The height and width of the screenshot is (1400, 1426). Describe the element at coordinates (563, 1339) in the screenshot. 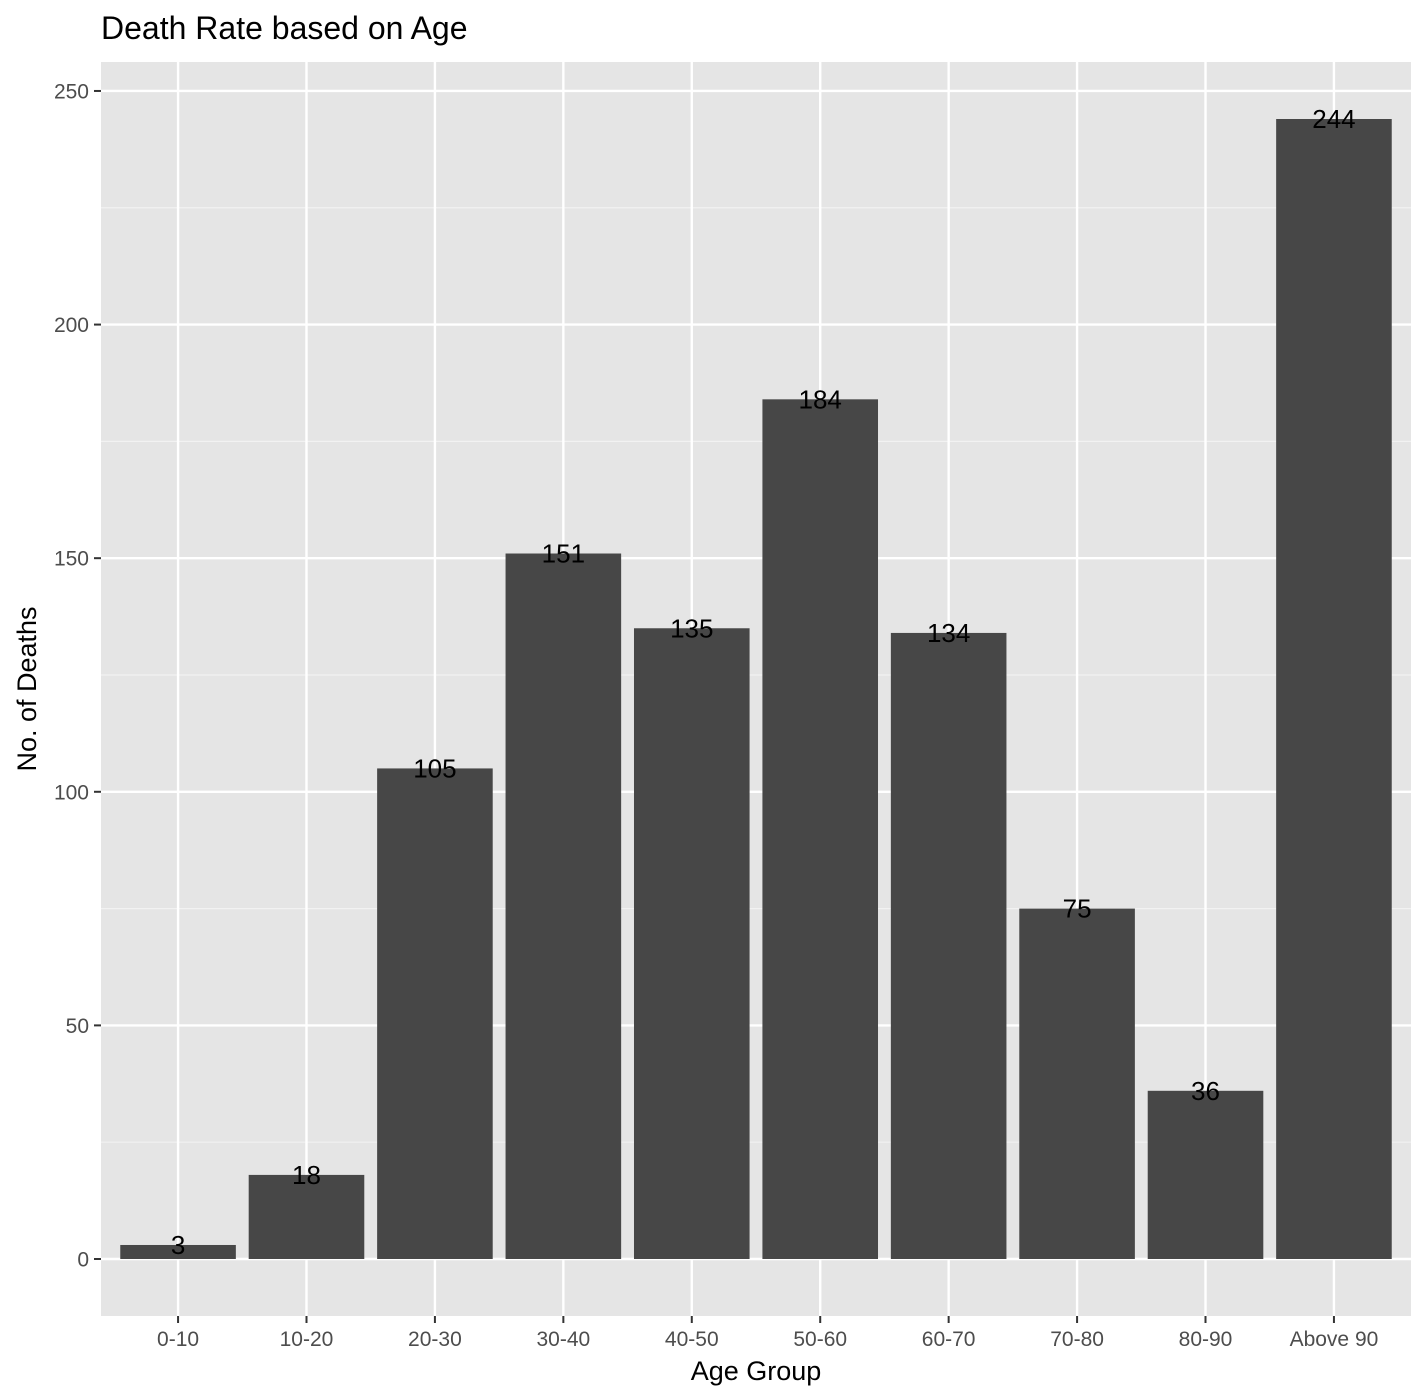

I see `x-tick-label: 30-40` at that location.